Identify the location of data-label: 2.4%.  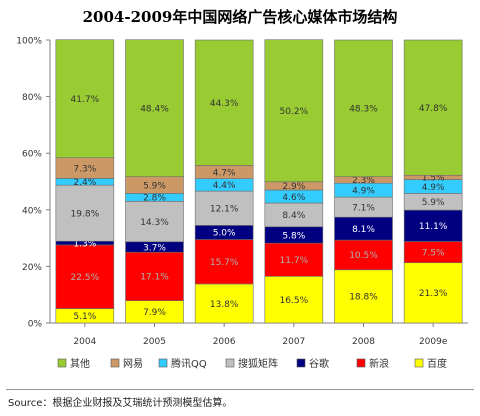
(84, 183).